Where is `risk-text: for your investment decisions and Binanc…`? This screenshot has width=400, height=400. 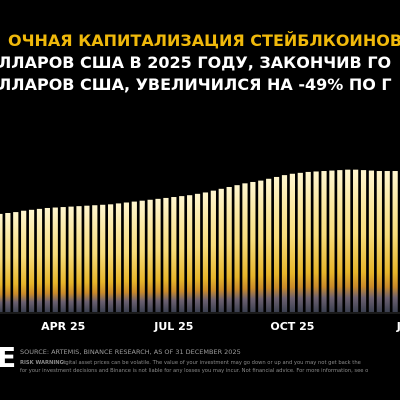 risk-text: for your investment decisions and Binanc… is located at coordinates (194, 371).